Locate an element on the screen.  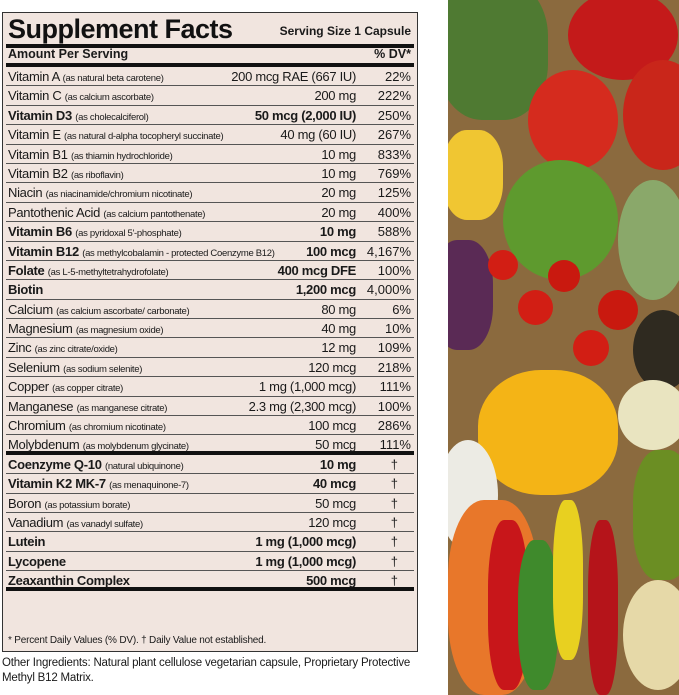
nutrient-source: (as natural beta carotene) is located at coordinates (113, 78).